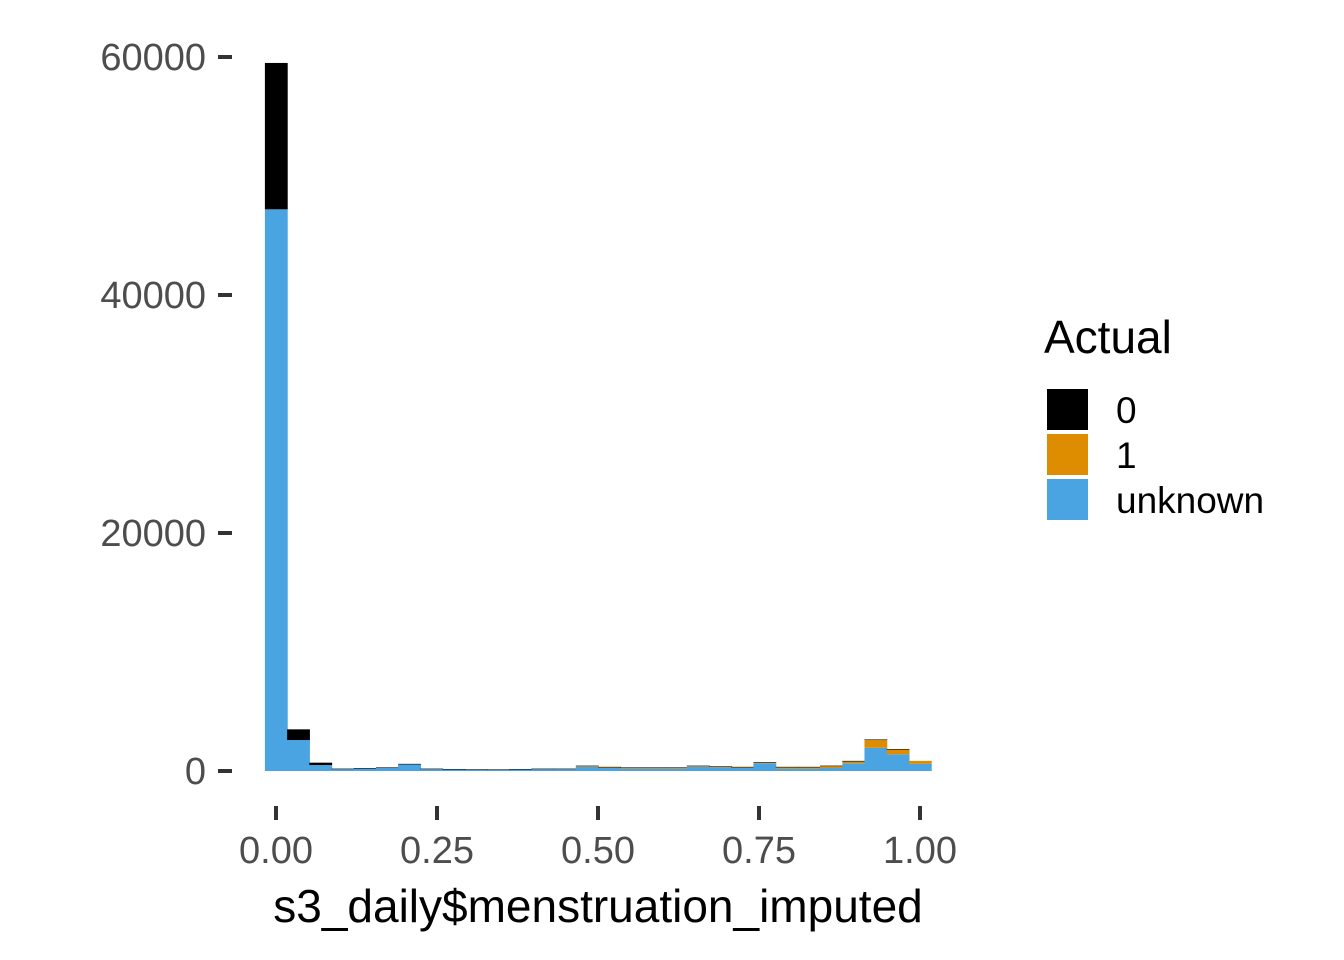  What do you see at coordinates (1067, 499) in the screenshot?
I see `legend-swatch-unknown` at bounding box center [1067, 499].